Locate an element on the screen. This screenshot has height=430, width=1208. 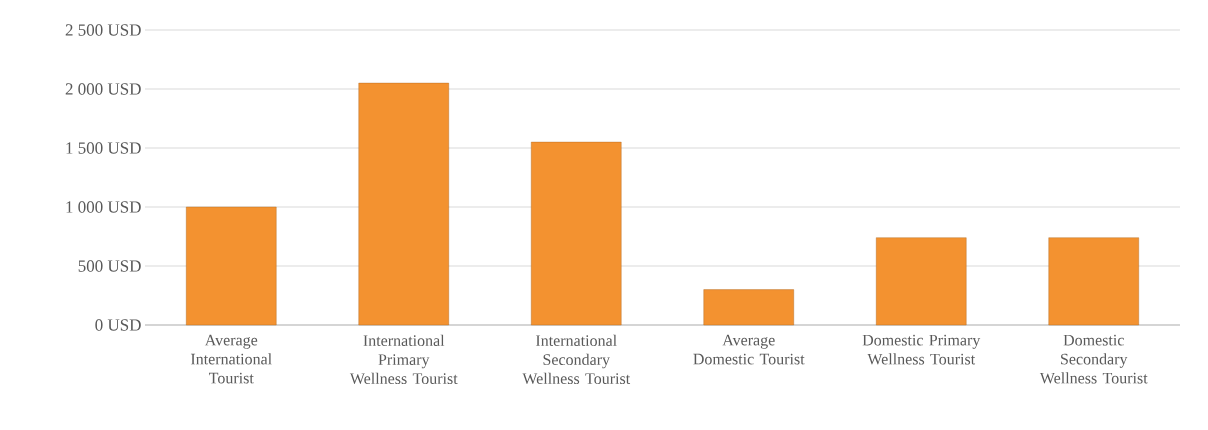
y-tick-label: 2 500 USD is located at coordinates (103, 30).